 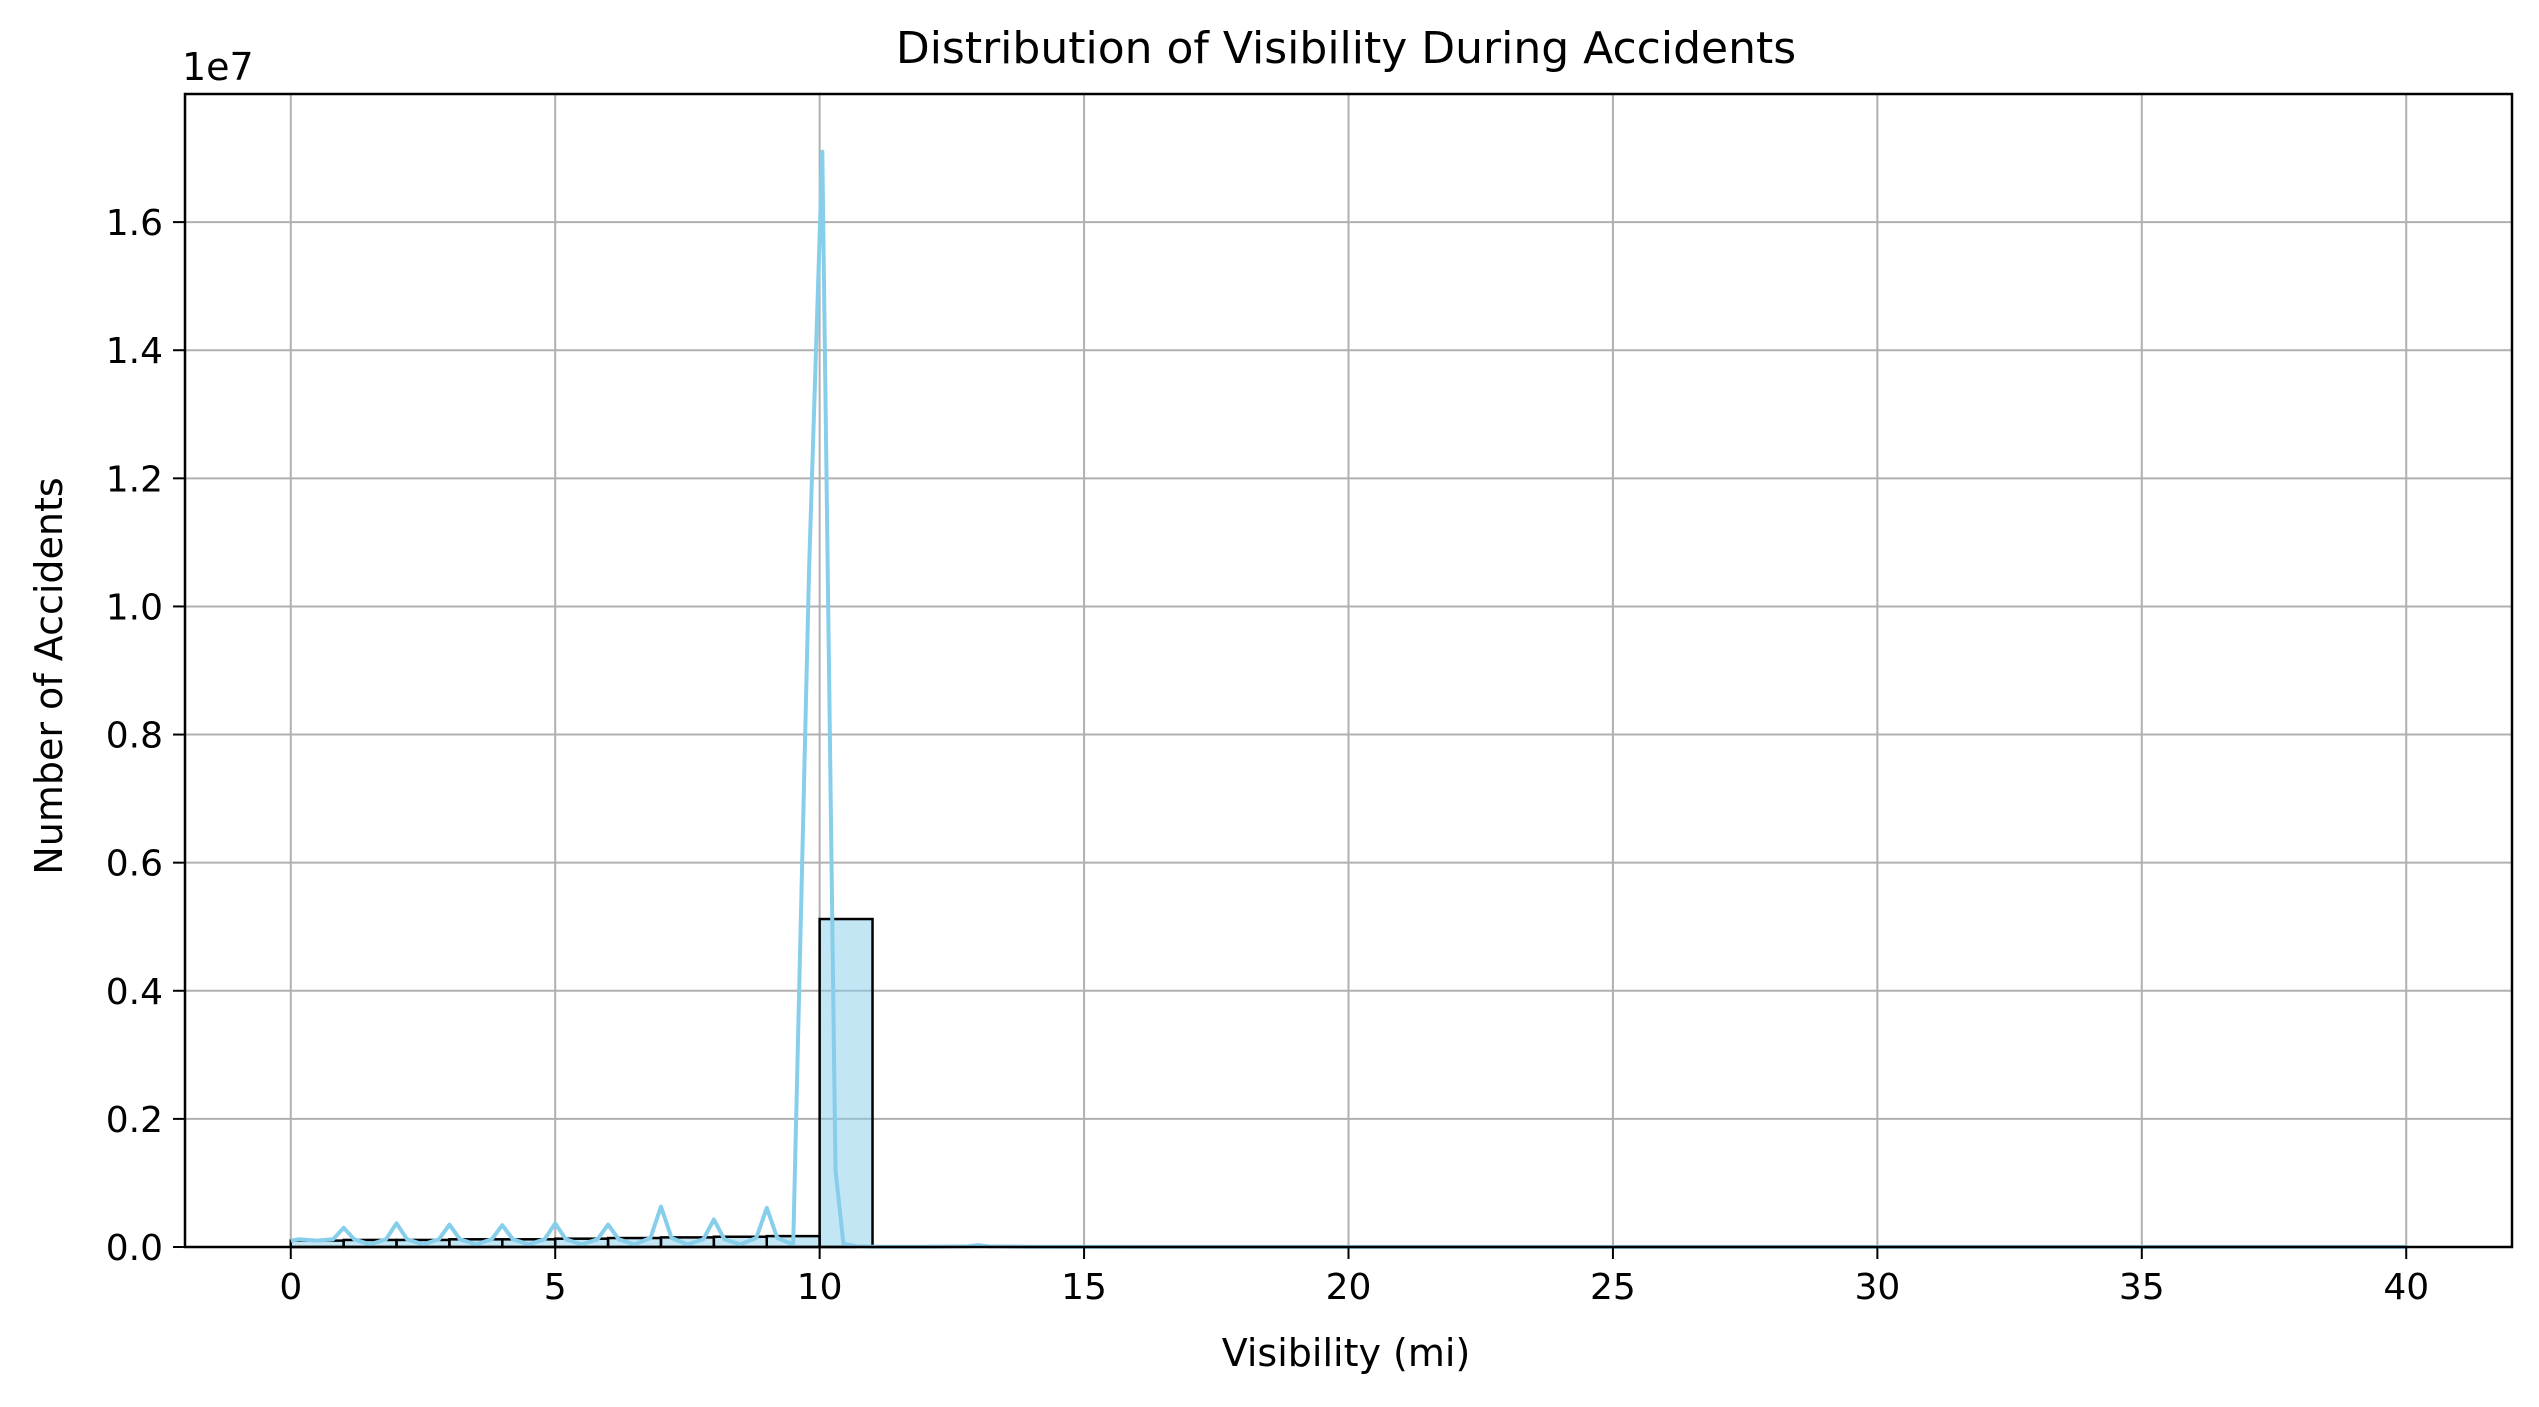 What do you see at coordinates (134, 864) in the screenshot?
I see `y-tick-label: 0.6` at bounding box center [134, 864].